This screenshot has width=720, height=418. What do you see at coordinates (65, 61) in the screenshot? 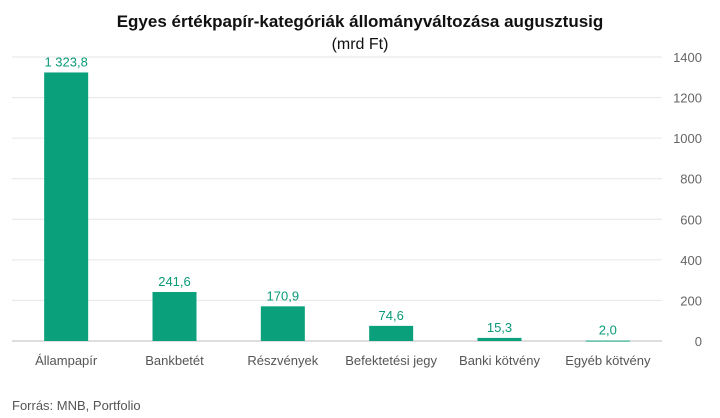
I see `data-label: 1 323,8` at bounding box center [65, 61].